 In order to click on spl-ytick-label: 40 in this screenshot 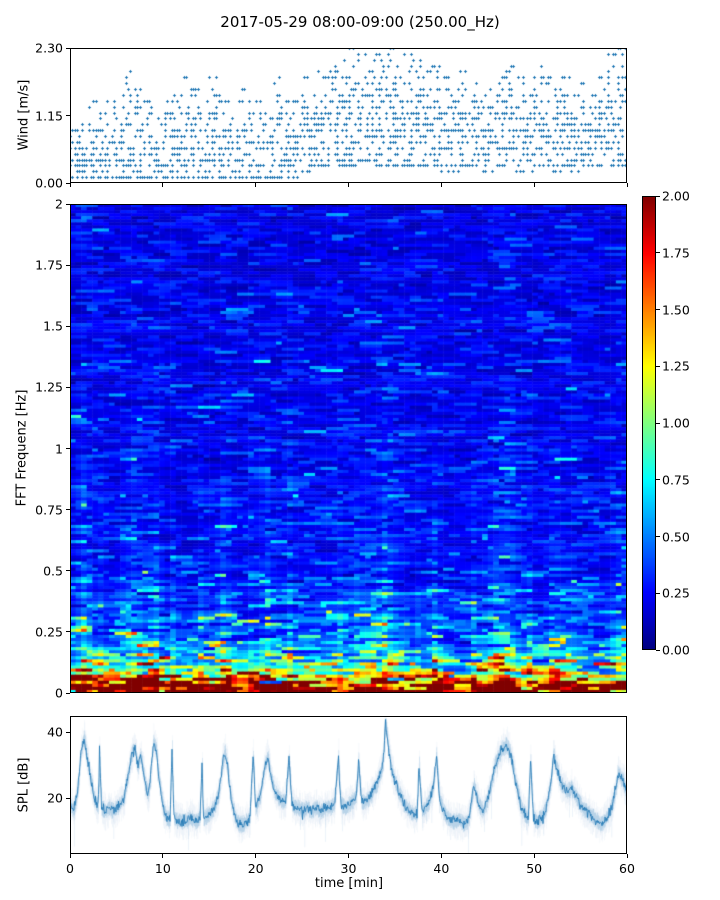, I will do `click(55, 732)`.